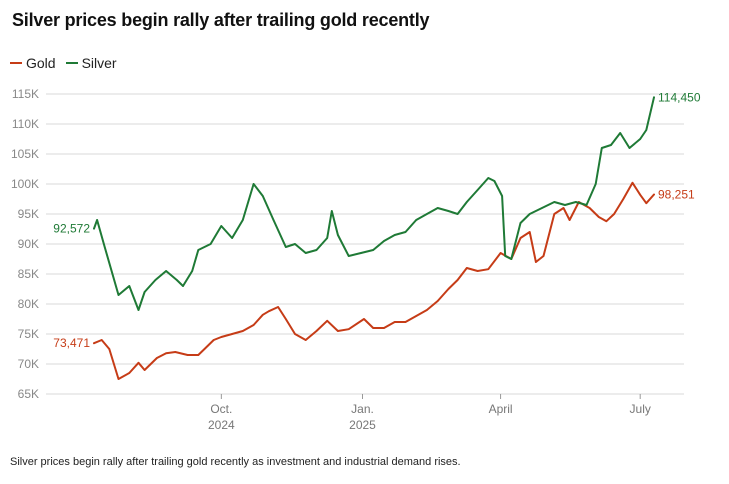 The width and height of the screenshot is (729, 484). What do you see at coordinates (221, 425) in the screenshot?
I see `x-tick-sublabel: 2024` at bounding box center [221, 425].